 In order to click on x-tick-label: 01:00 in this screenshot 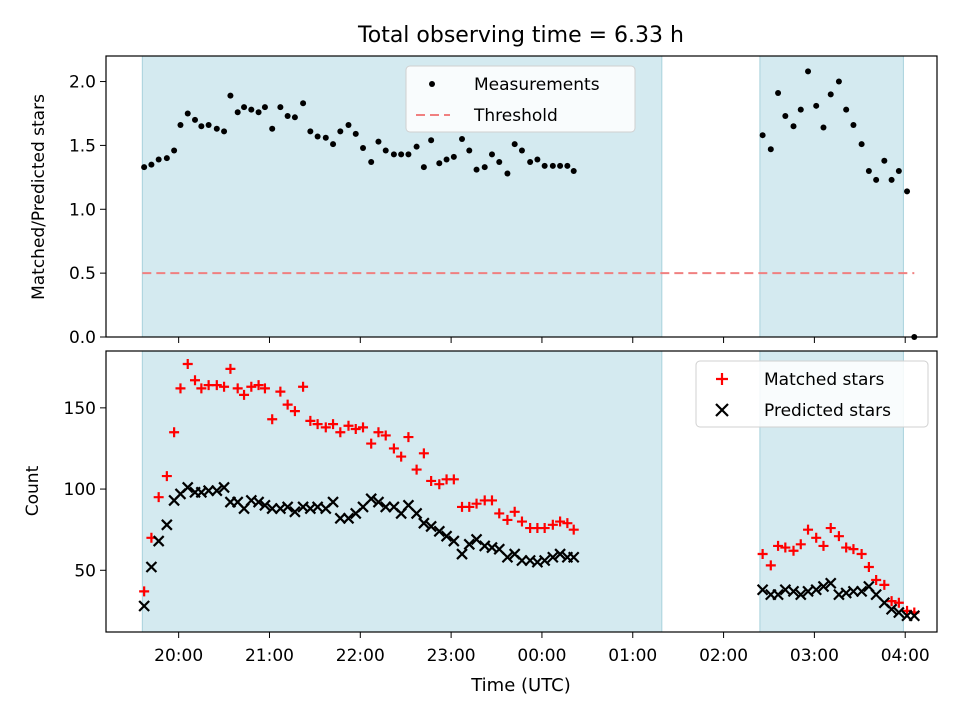, I will do `click(632, 656)`.